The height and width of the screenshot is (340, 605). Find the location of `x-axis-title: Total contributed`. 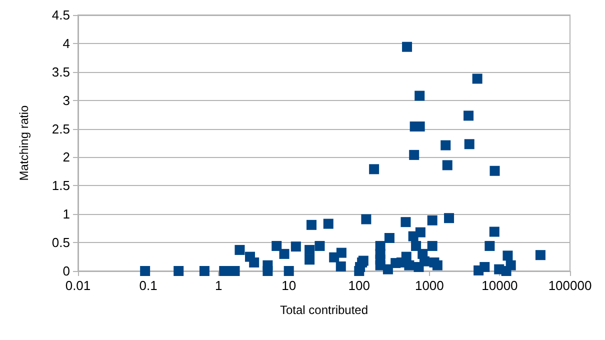

x-axis-title: Total contributed is located at coordinates (324, 310).